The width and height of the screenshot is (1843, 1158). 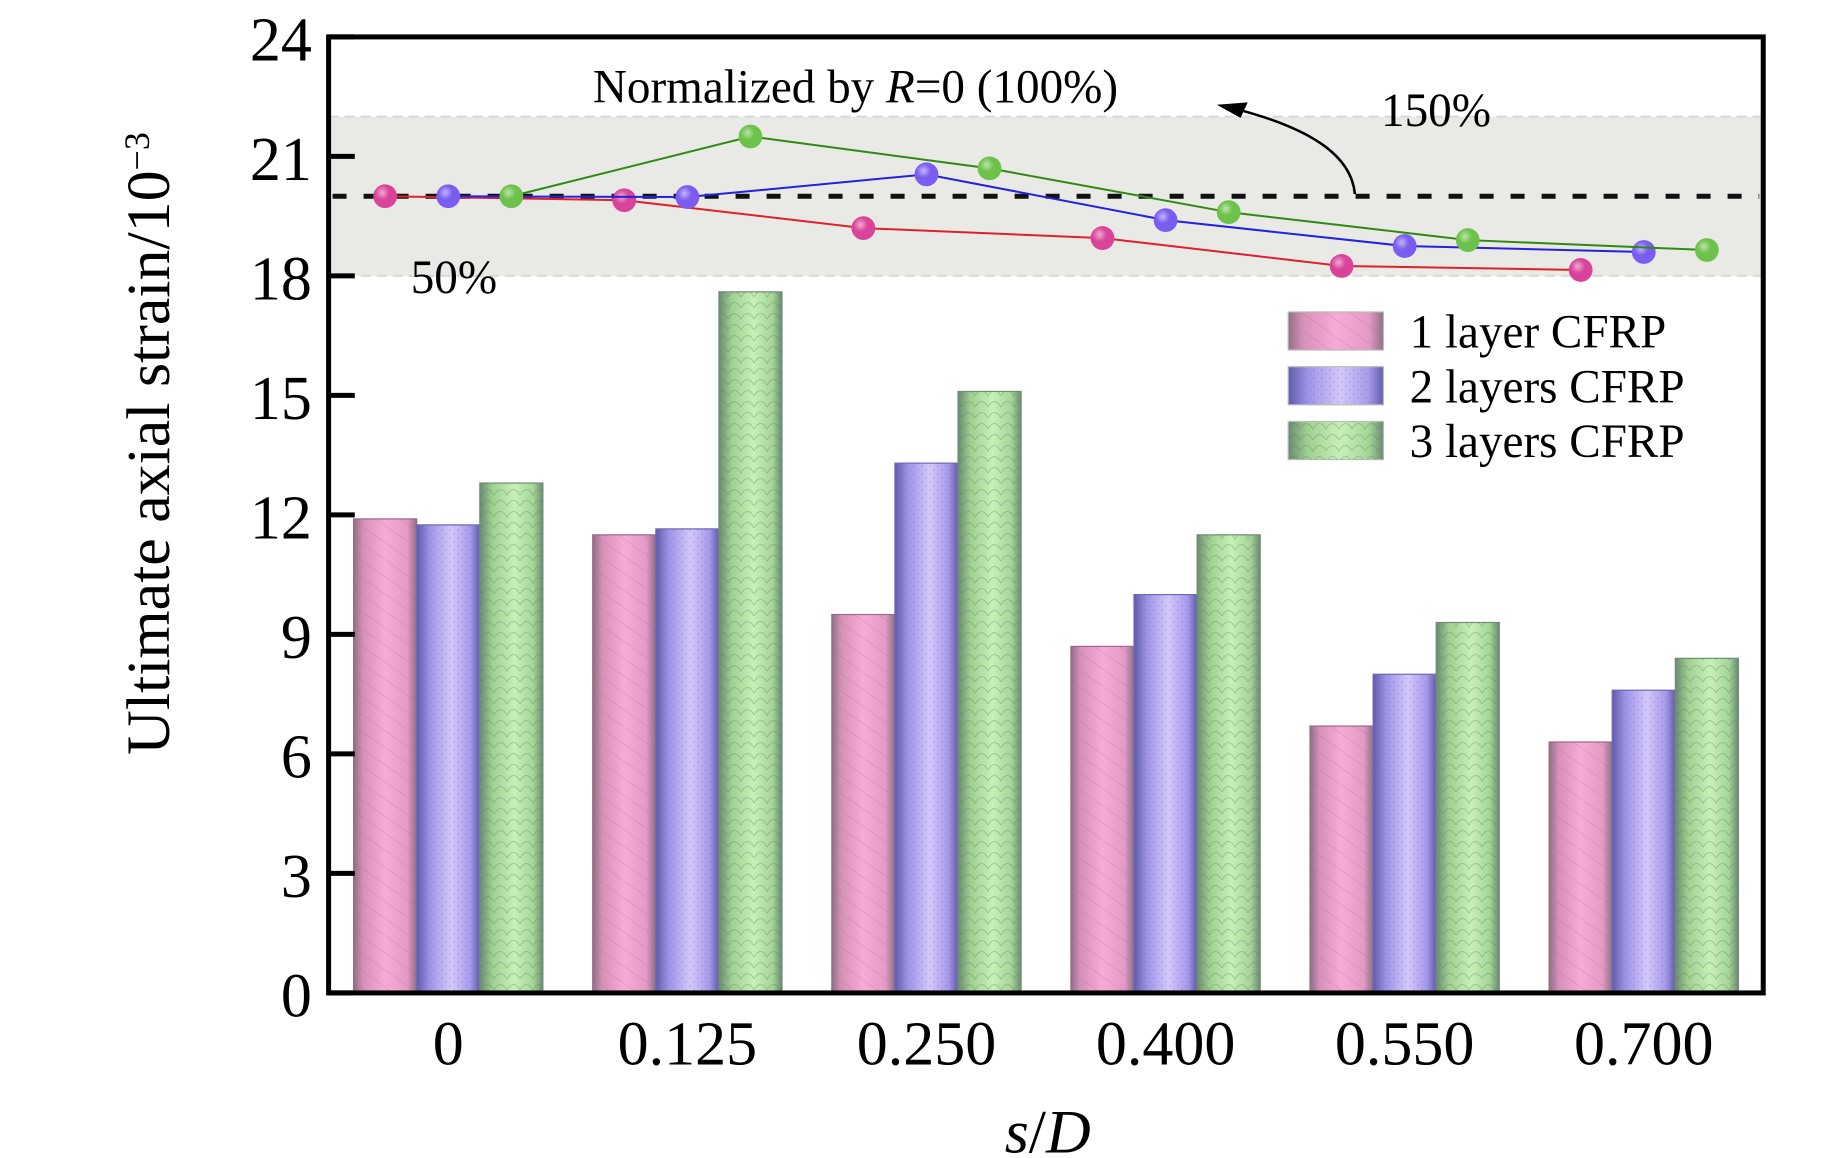 What do you see at coordinates (1538, 333) in the screenshot?
I see `legend-label-1: 1 layer CFRP` at bounding box center [1538, 333].